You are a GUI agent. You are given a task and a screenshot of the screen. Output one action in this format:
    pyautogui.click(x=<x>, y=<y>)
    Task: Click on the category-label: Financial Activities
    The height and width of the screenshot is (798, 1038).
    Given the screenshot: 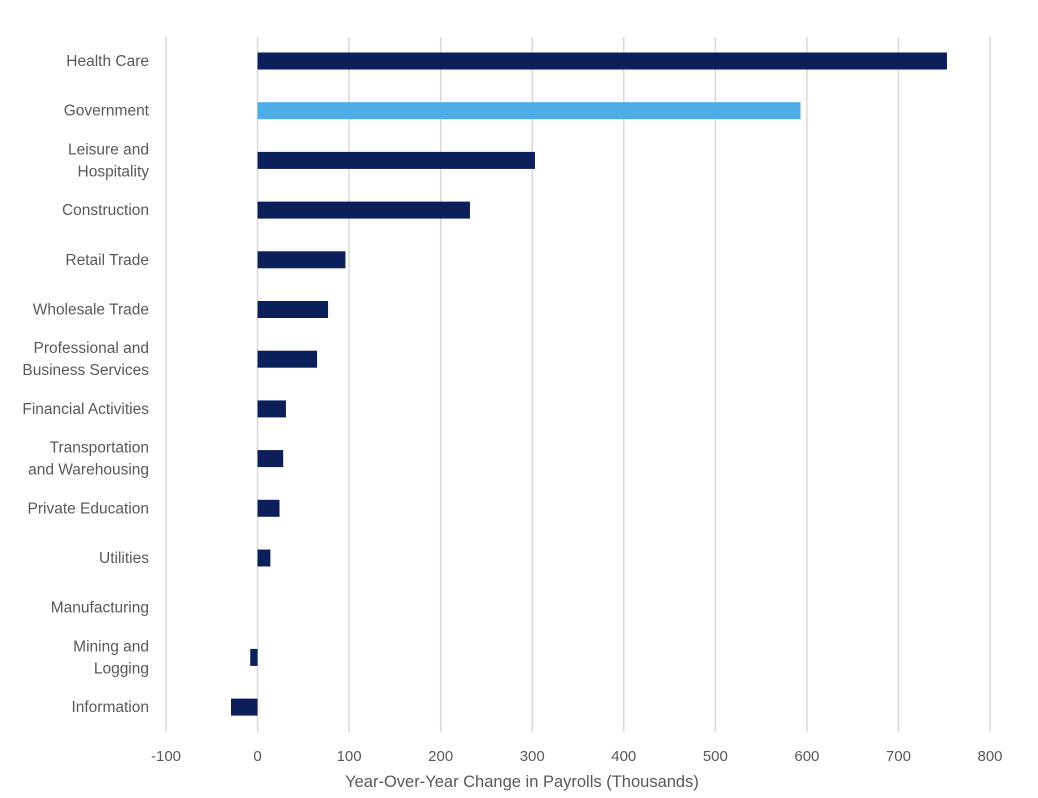 What is the action you would take?
    pyautogui.click(x=85, y=409)
    